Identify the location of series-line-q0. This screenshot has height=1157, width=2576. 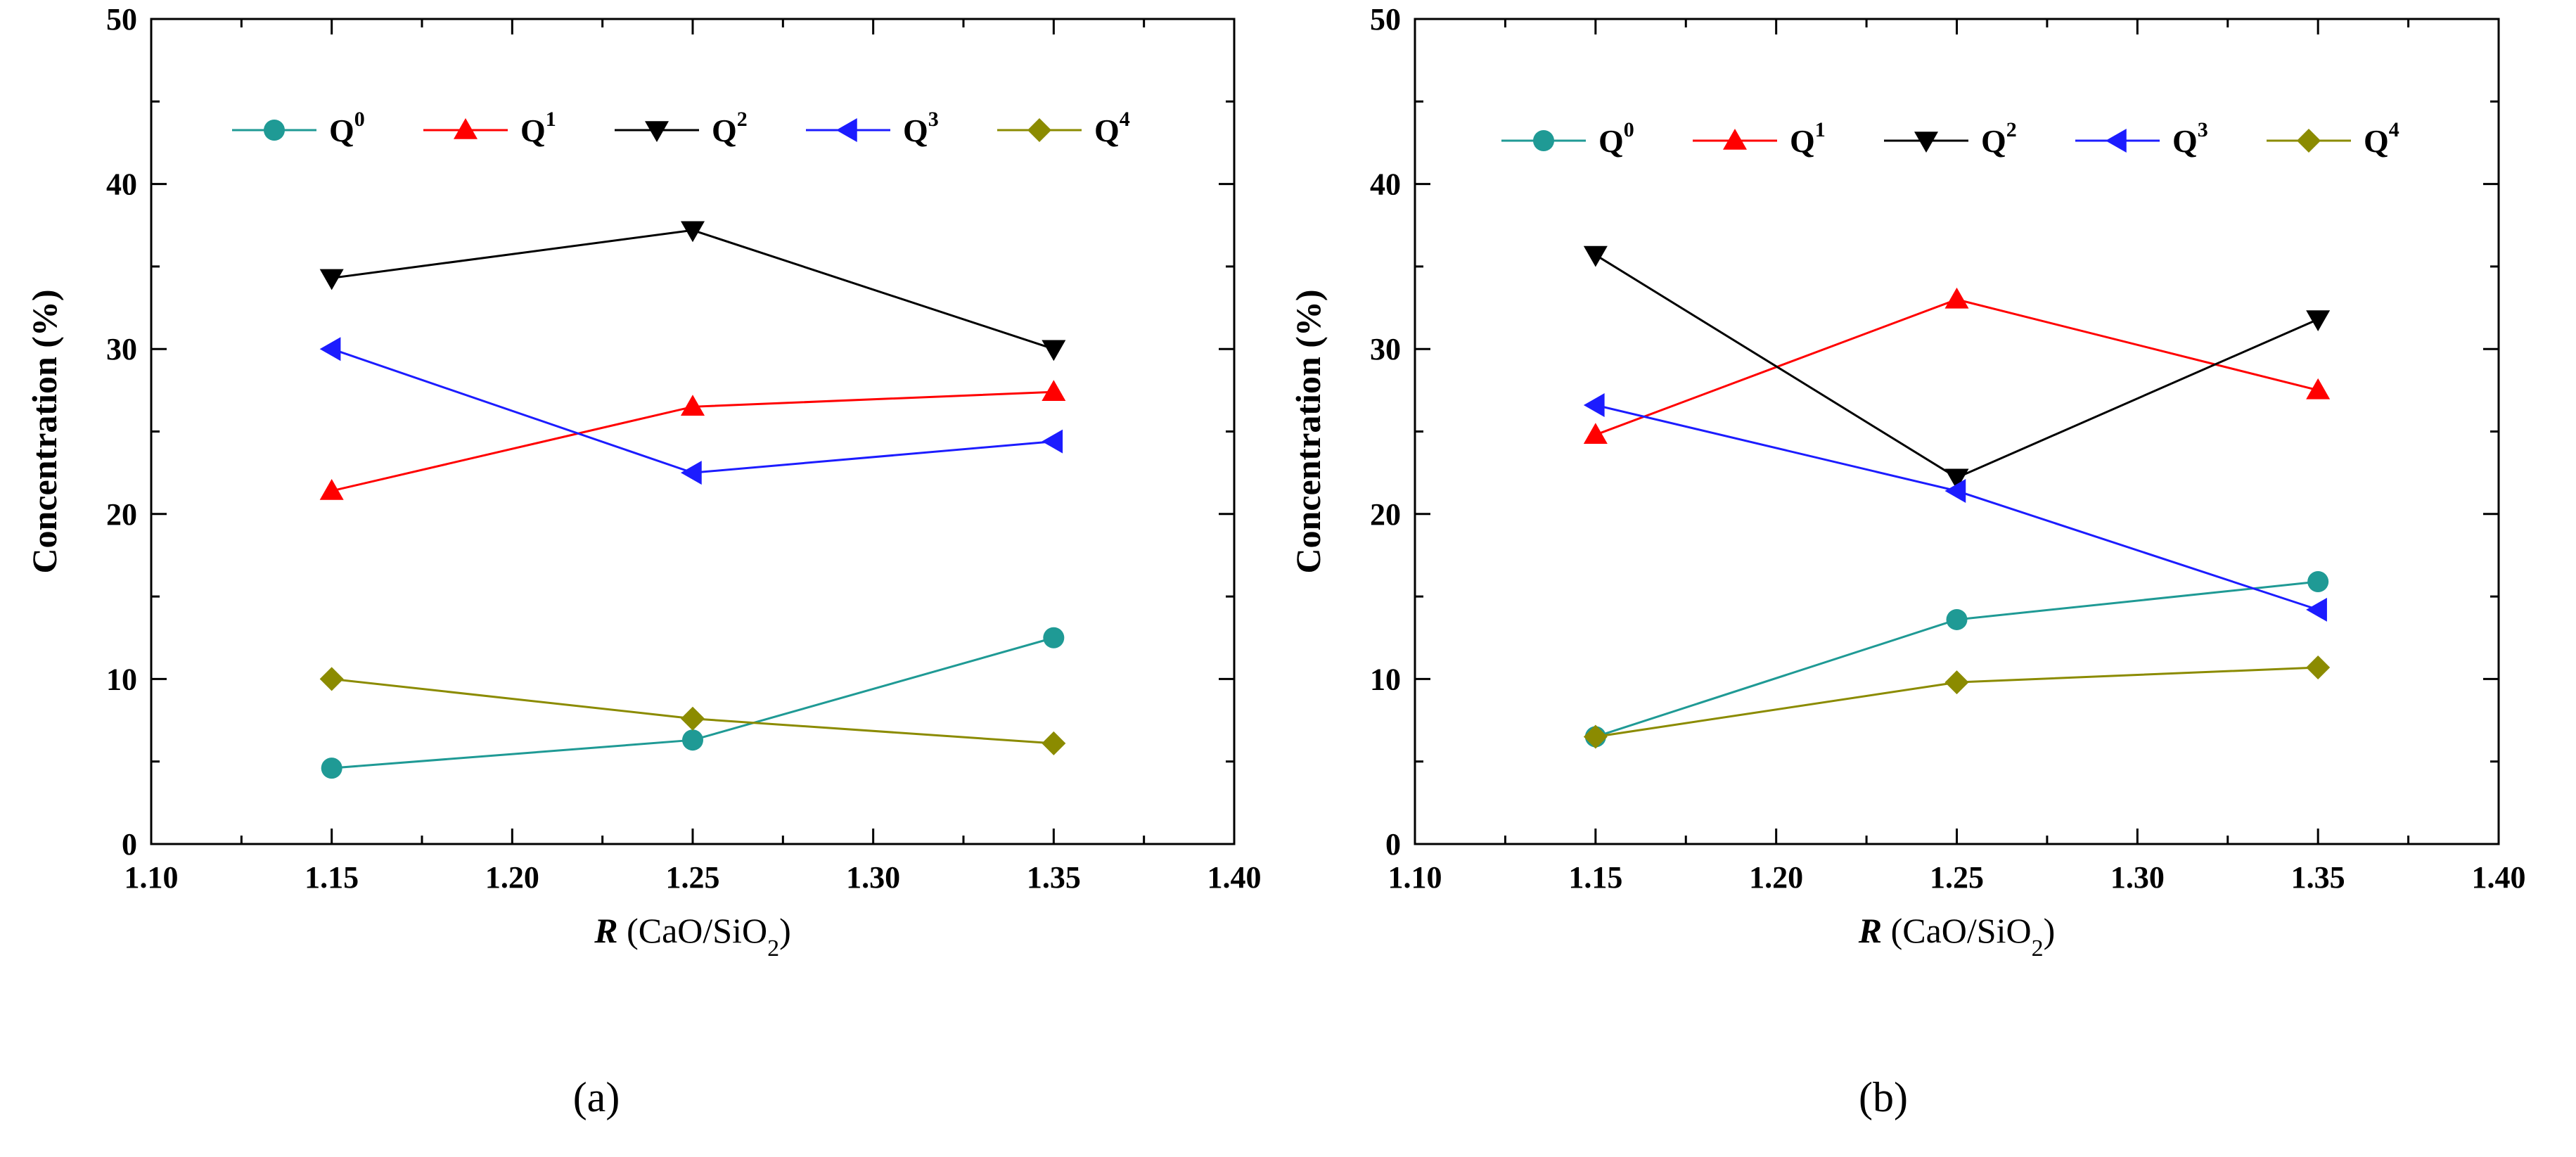
(1957, 659).